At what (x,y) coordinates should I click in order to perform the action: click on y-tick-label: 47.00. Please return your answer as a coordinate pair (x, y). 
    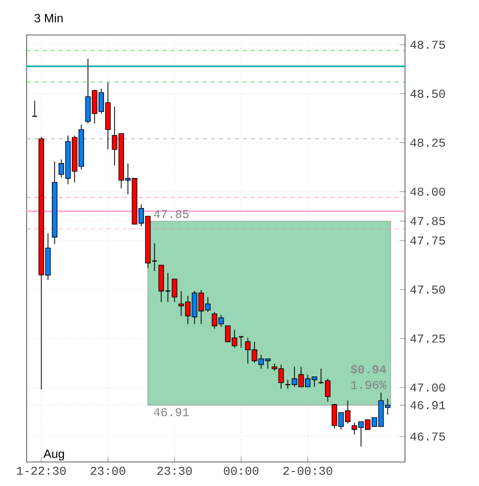
    Looking at the image, I should click on (427, 387).